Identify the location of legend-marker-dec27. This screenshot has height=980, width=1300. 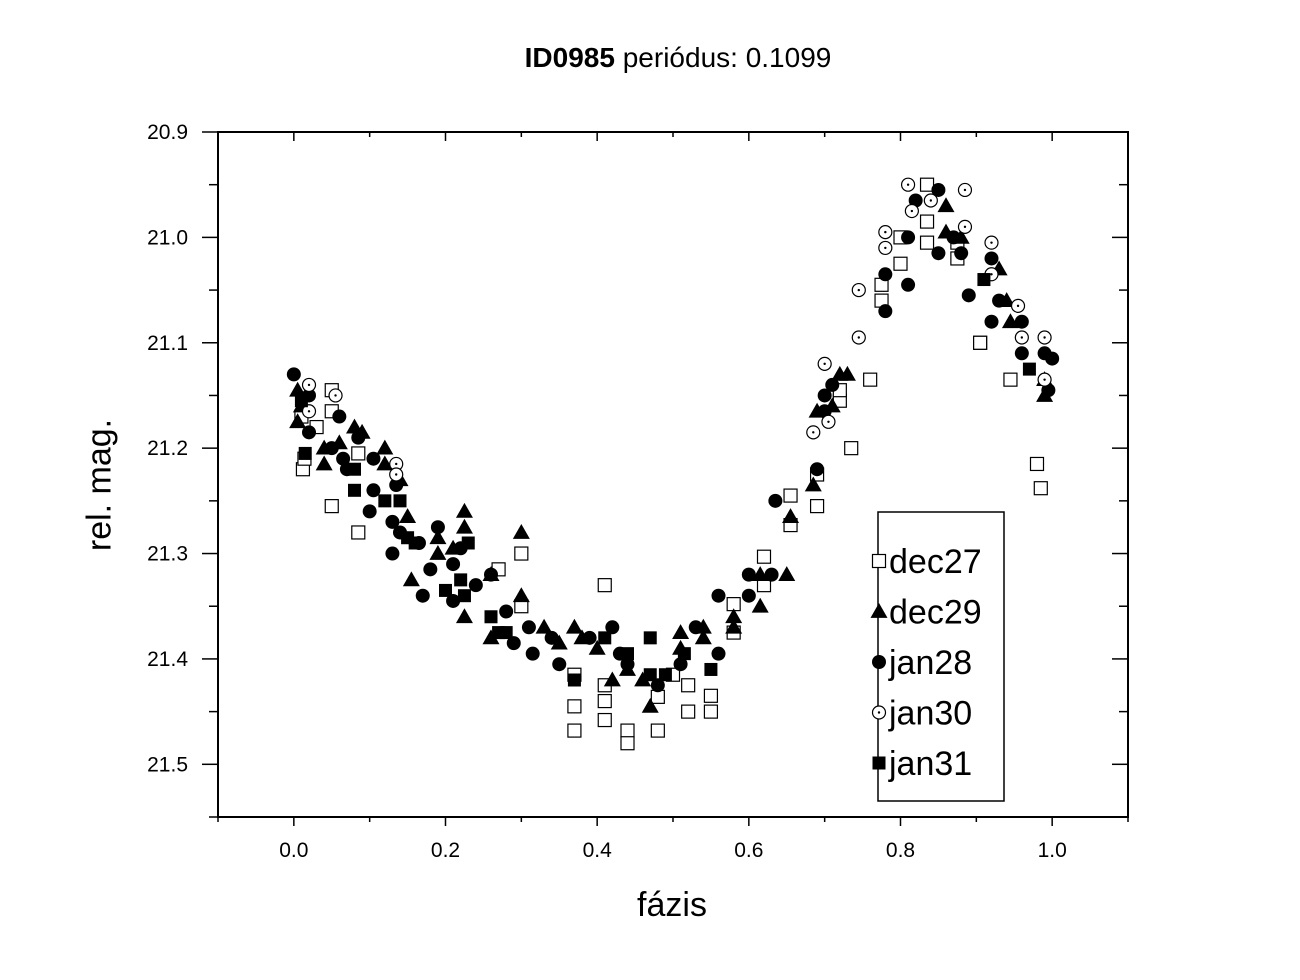
(879, 561).